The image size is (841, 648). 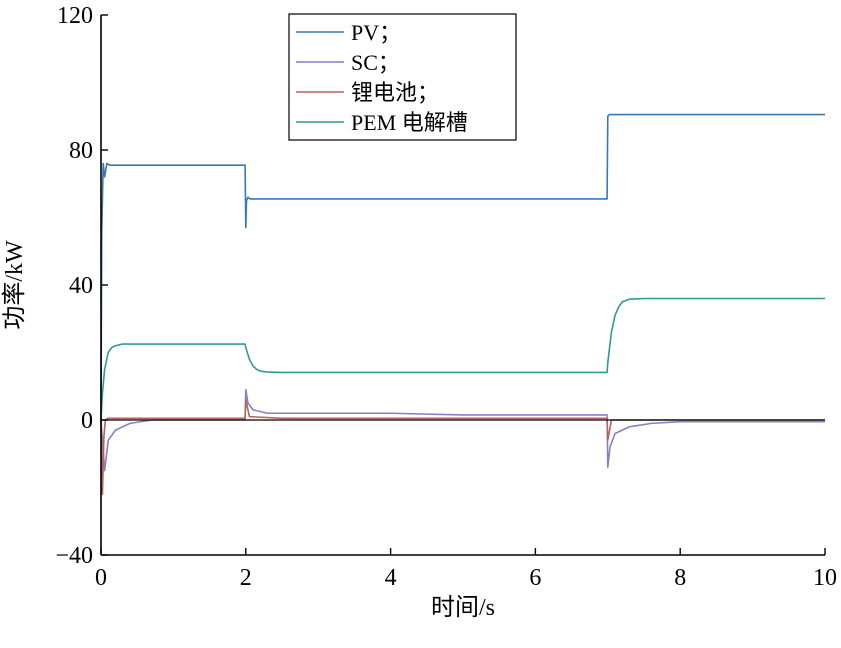 What do you see at coordinates (463, 607) in the screenshot?
I see `x-axis-title: 时间/s` at bounding box center [463, 607].